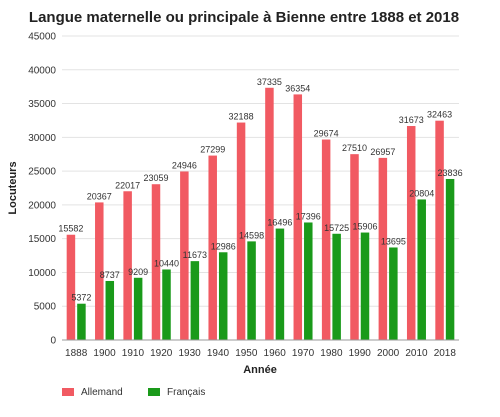 The width and height of the screenshot is (500, 417). What do you see at coordinates (364, 227) in the screenshot?
I see `data-label: 15906` at bounding box center [364, 227].